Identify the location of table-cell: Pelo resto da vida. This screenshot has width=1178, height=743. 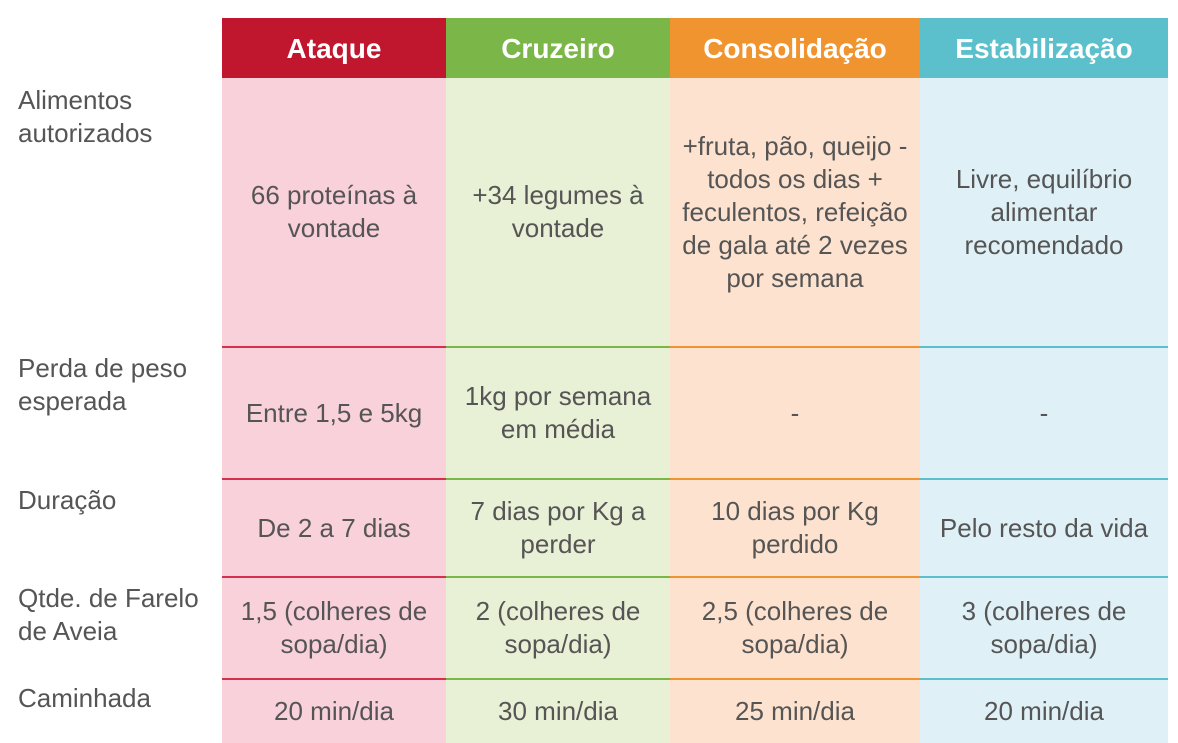
(1044, 527).